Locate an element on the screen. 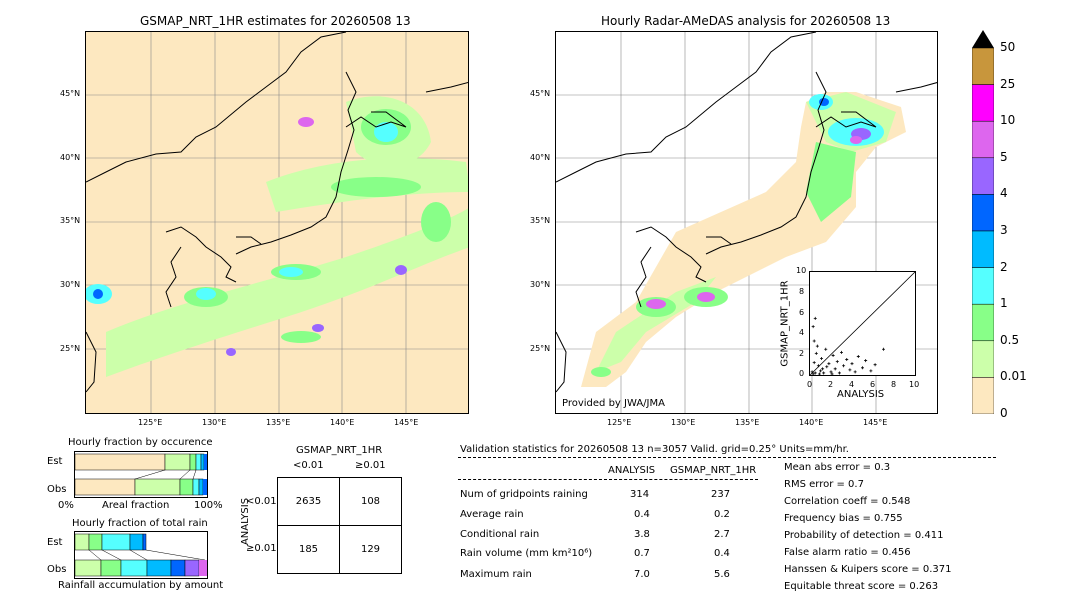 The image size is (1080, 612). score-far: False alarm ratio = 0.456 is located at coordinates (847, 552).